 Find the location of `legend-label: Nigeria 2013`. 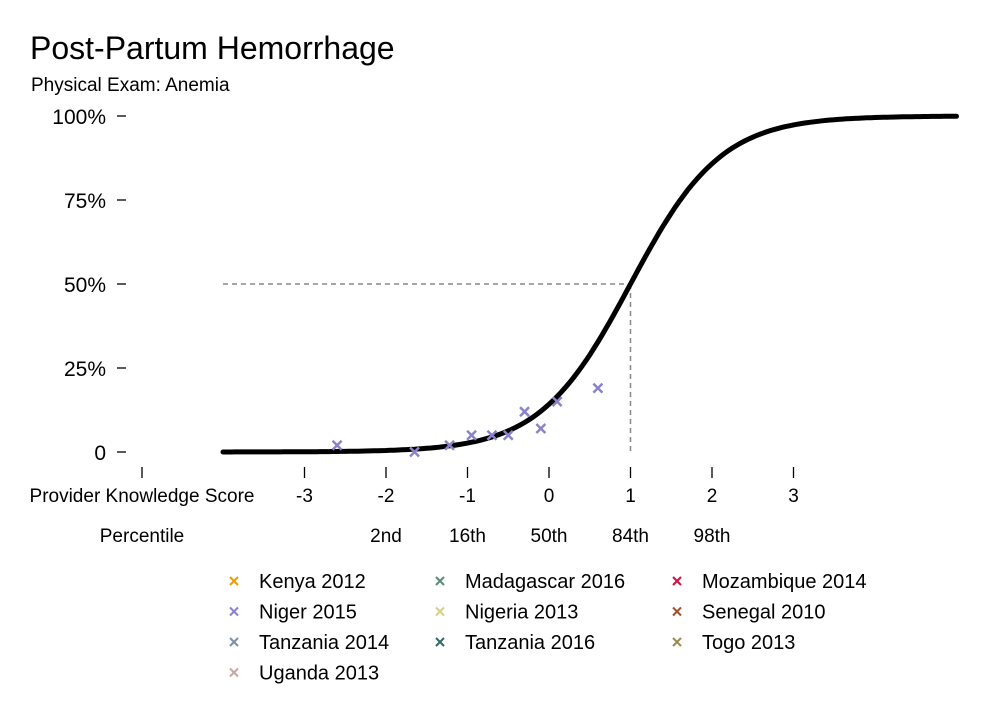

legend-label: Nigeria 2013 is located at coordinates (521, 613).